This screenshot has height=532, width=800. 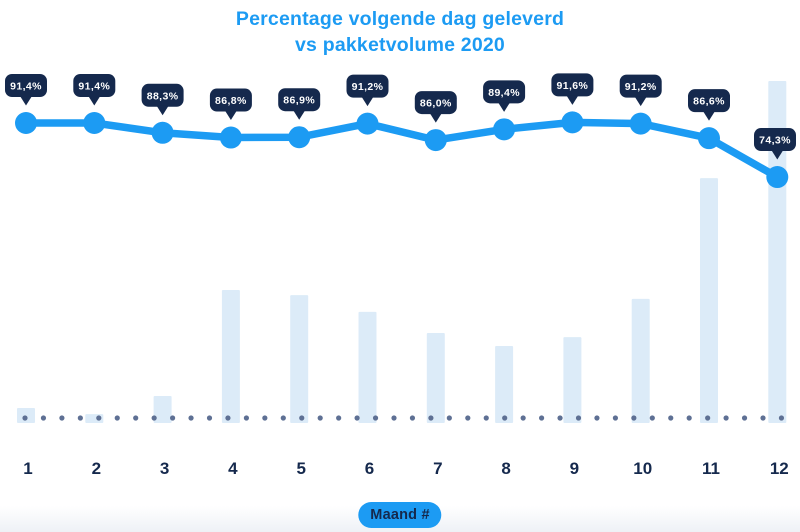 What do you see at coordinates (779, 468) in the screenshot?
I see `x-tick-label-12: 12` at bounding box center [779, 468].